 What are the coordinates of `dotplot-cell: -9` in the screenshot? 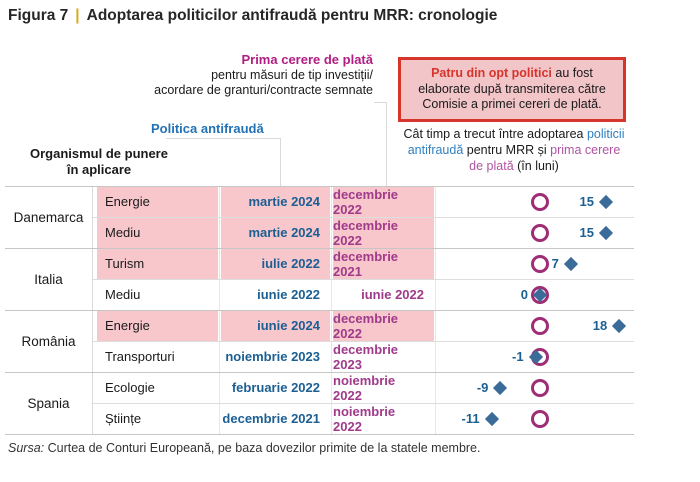 It's located at (535, 388).